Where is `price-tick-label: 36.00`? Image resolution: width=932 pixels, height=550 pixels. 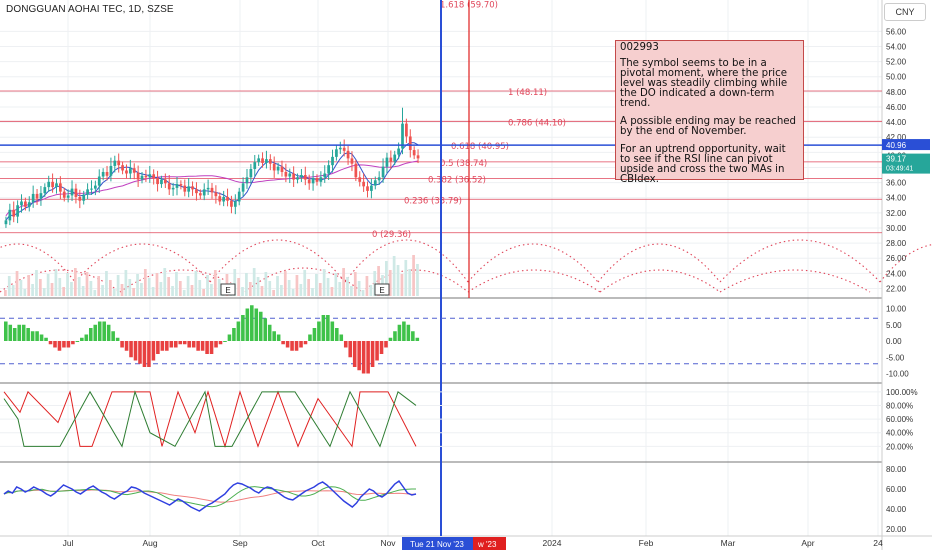 price-tick-label: 36.00 is located at coordinates (896, 183).